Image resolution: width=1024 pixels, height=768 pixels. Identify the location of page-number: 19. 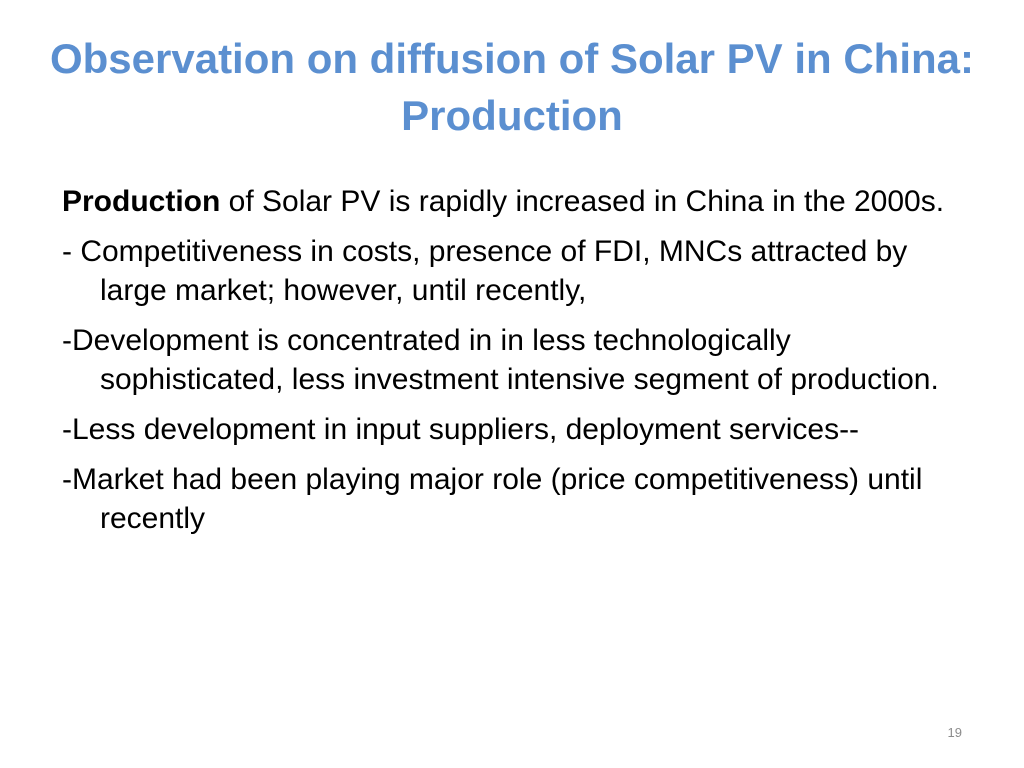
(954, 732).